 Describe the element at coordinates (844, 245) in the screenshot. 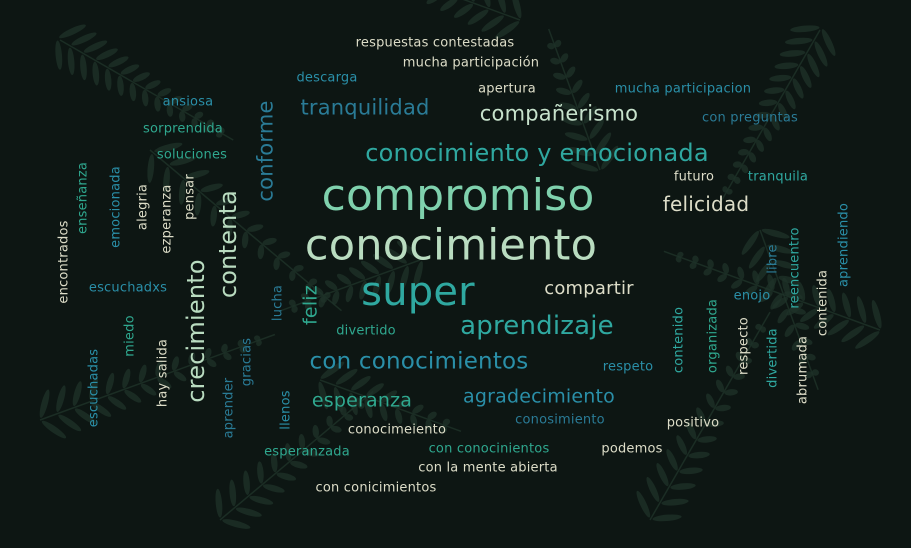

I see `word-aprendiendo: aprendiendo` at that location.